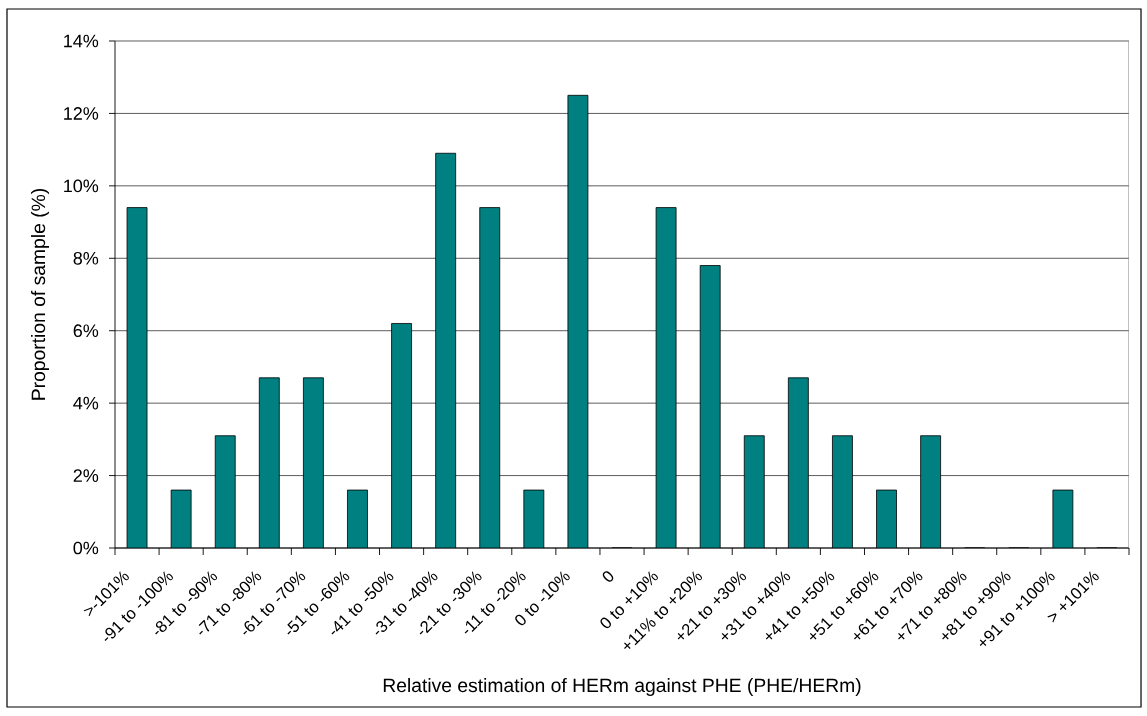  I want to click on x-axis-title: Relative estimation of HERm against PHE (PHE/HERm), so click(622, 687).